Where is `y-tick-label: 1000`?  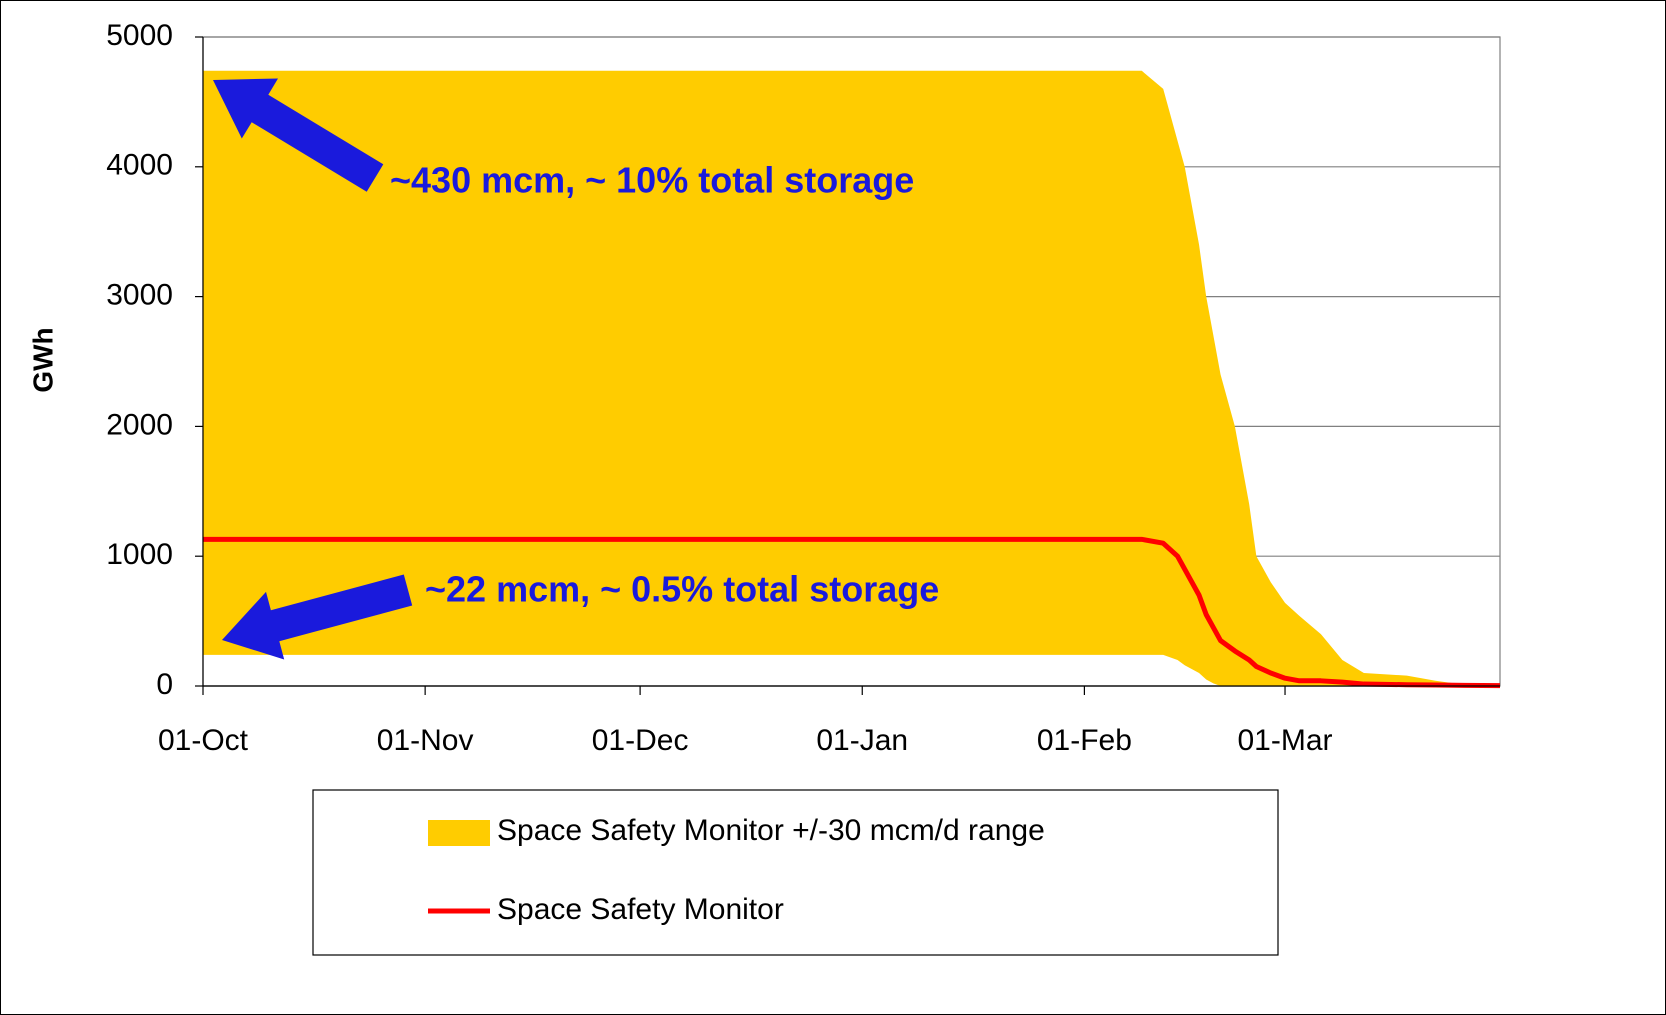 y-tick-label: 1000 is located at coordinates (139, 554).